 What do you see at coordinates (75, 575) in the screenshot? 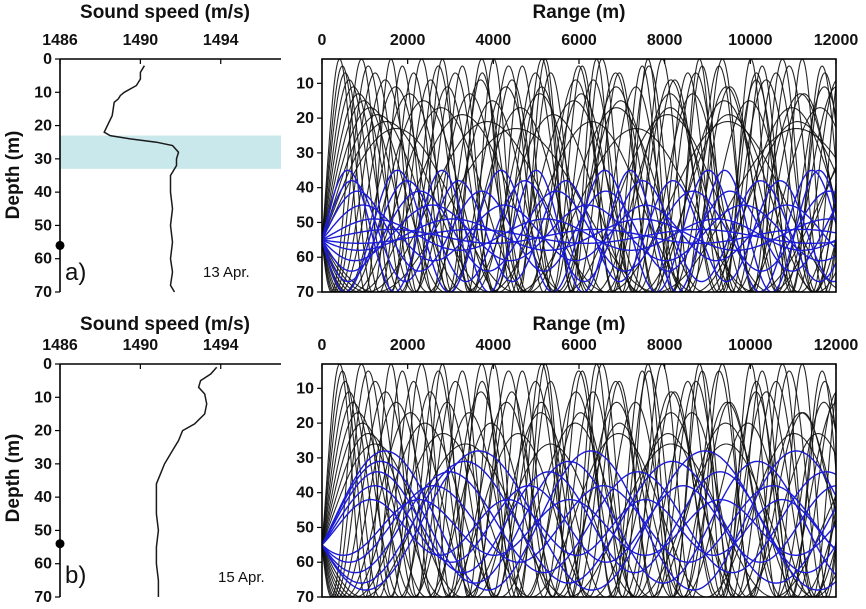
I see `panel-label-b: b)` at bounding box center [75, 575].